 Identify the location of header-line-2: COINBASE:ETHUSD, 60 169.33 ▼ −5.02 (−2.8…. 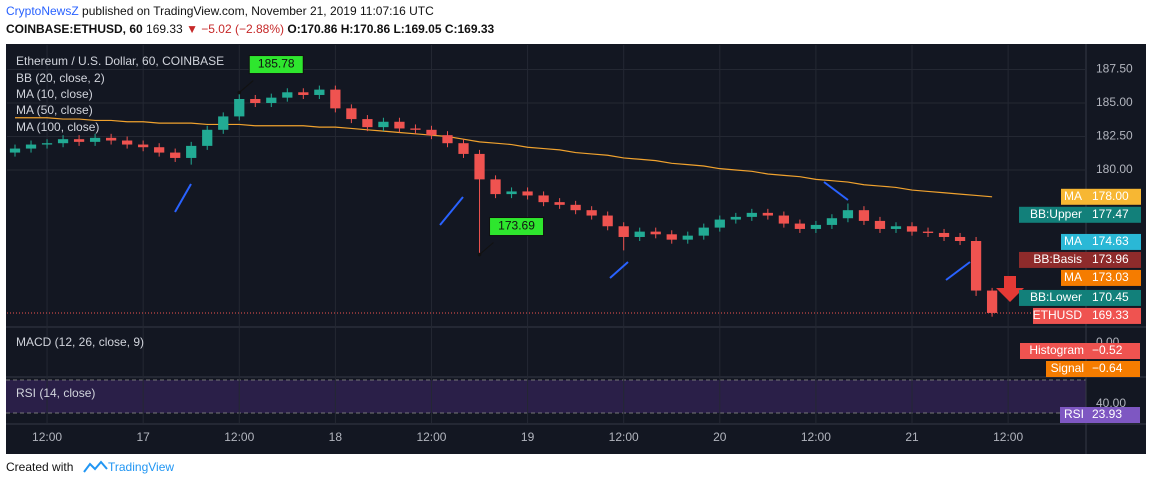
(250, 29).